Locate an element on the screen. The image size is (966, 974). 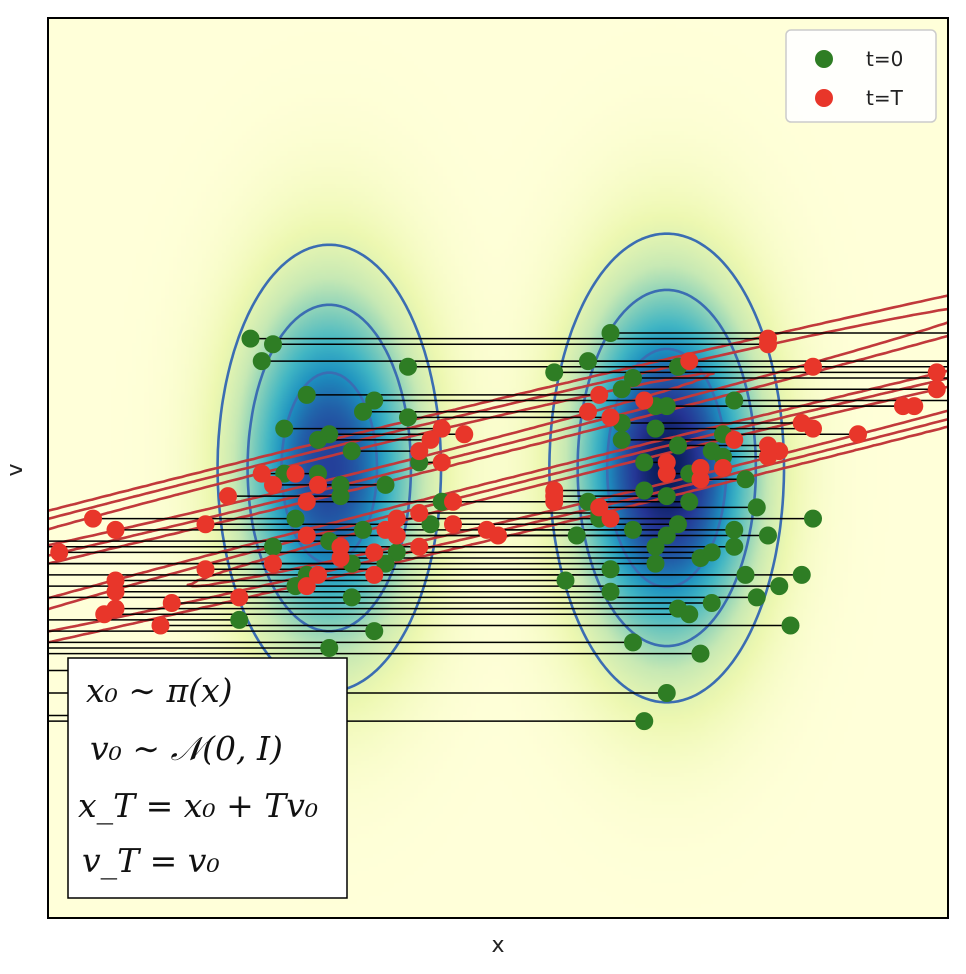
equation-vT-lhs: v_T is located at coordinates (112, 861).